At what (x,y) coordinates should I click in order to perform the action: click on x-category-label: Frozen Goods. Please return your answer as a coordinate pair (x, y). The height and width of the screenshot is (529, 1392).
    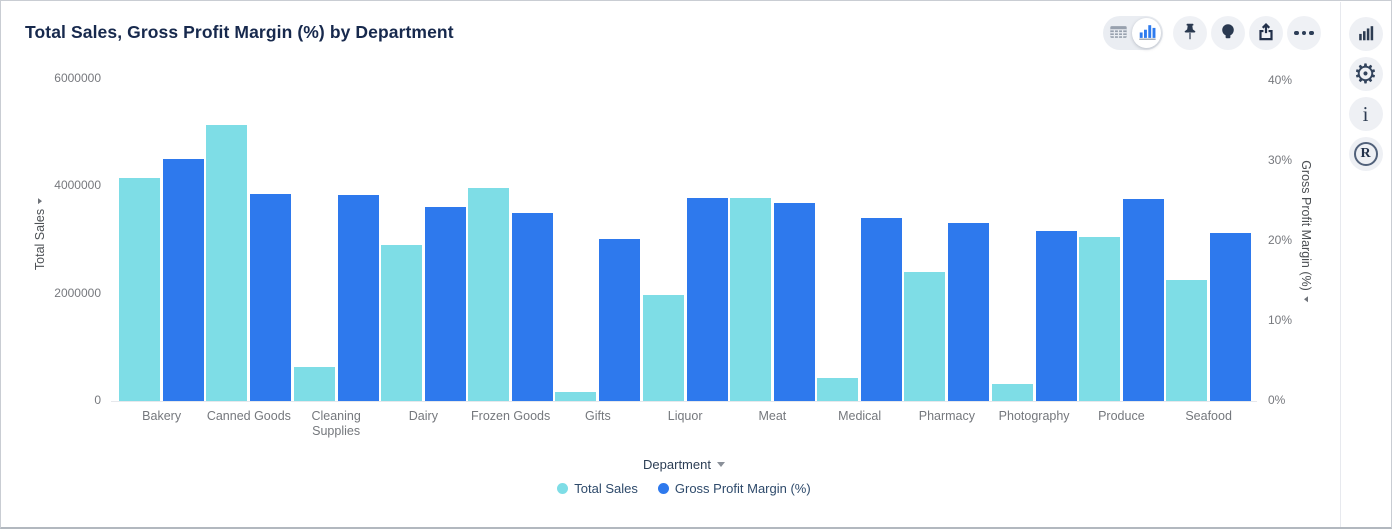
    Looking at the image, I should click on (511, 416).